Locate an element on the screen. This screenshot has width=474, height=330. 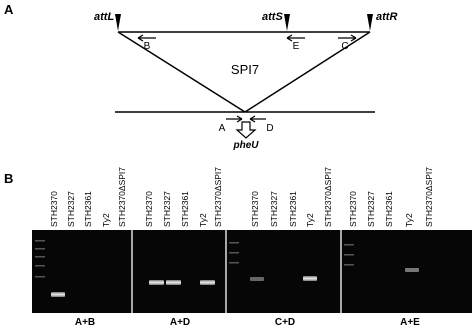
panel-label: B is located at coordinates (8, 178).